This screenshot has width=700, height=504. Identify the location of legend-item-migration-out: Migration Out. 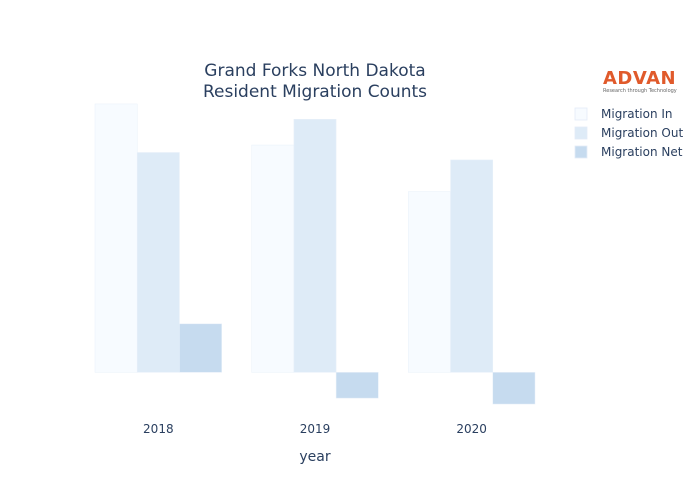
(628, 133).